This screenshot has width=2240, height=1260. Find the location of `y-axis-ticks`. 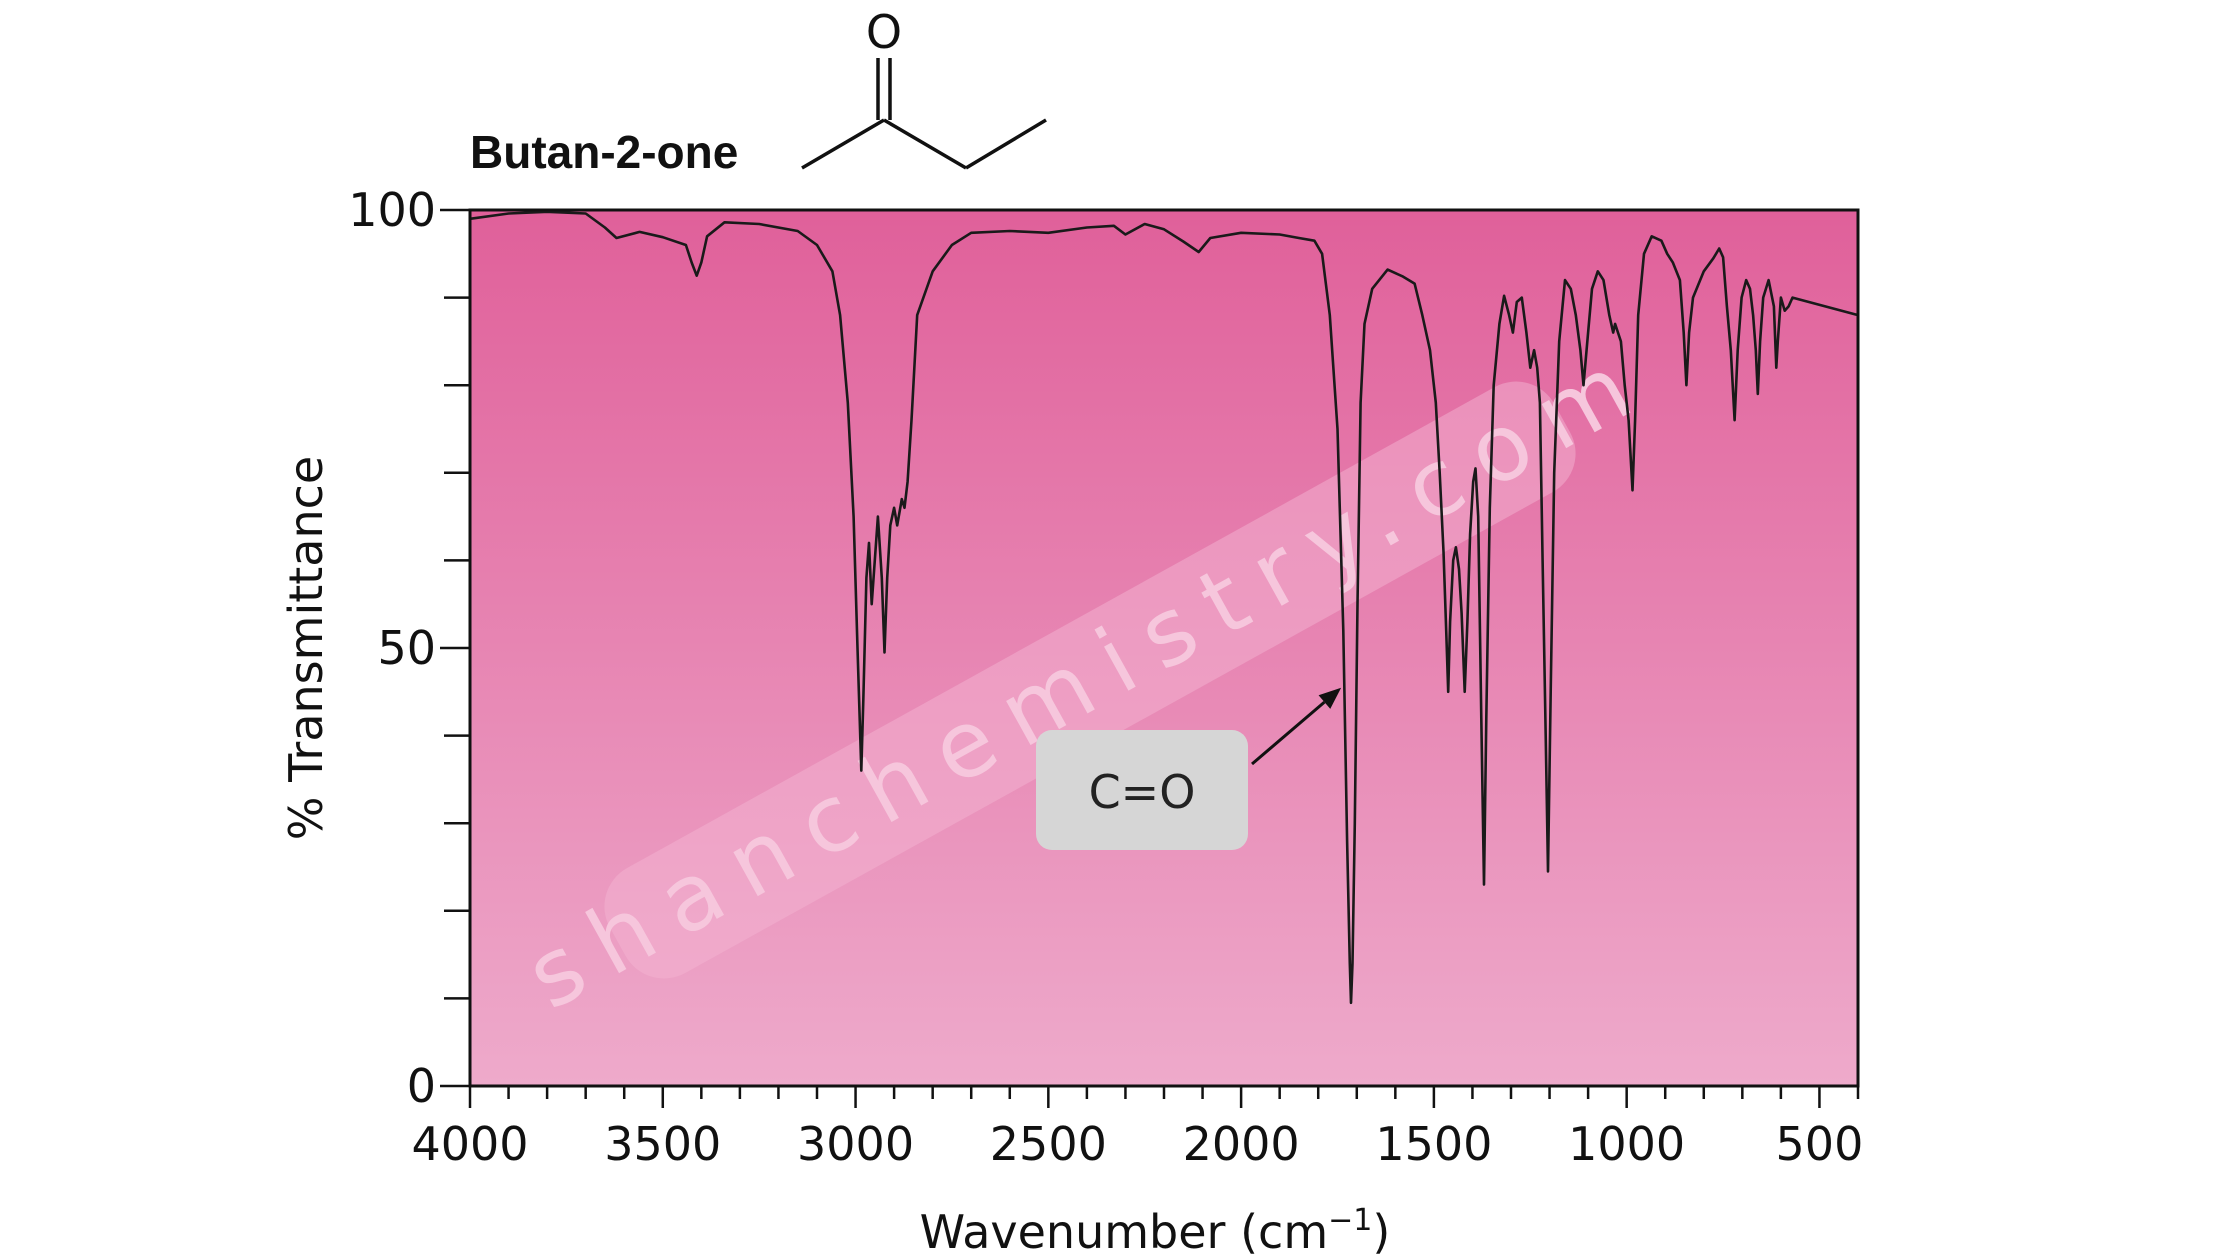

y-axis-ticks is located at coordinates (455, 648).